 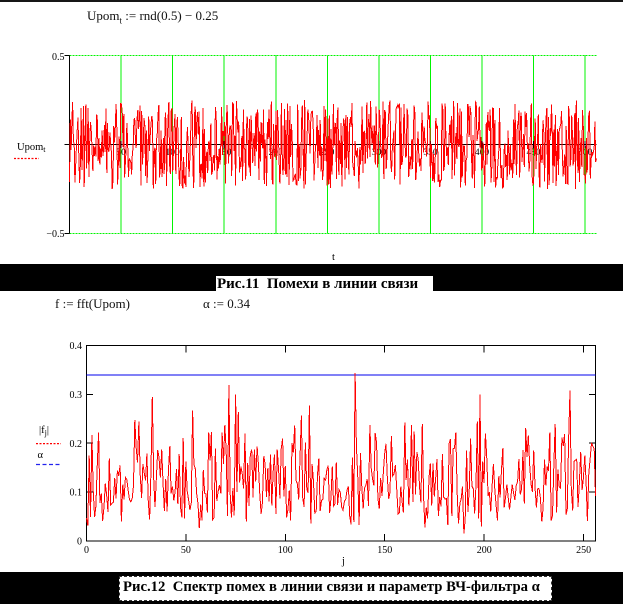 What do you see at coordinates (533, 153) in the screenshot?
I see `svg-text: 450` at bounding box center [533, 153].